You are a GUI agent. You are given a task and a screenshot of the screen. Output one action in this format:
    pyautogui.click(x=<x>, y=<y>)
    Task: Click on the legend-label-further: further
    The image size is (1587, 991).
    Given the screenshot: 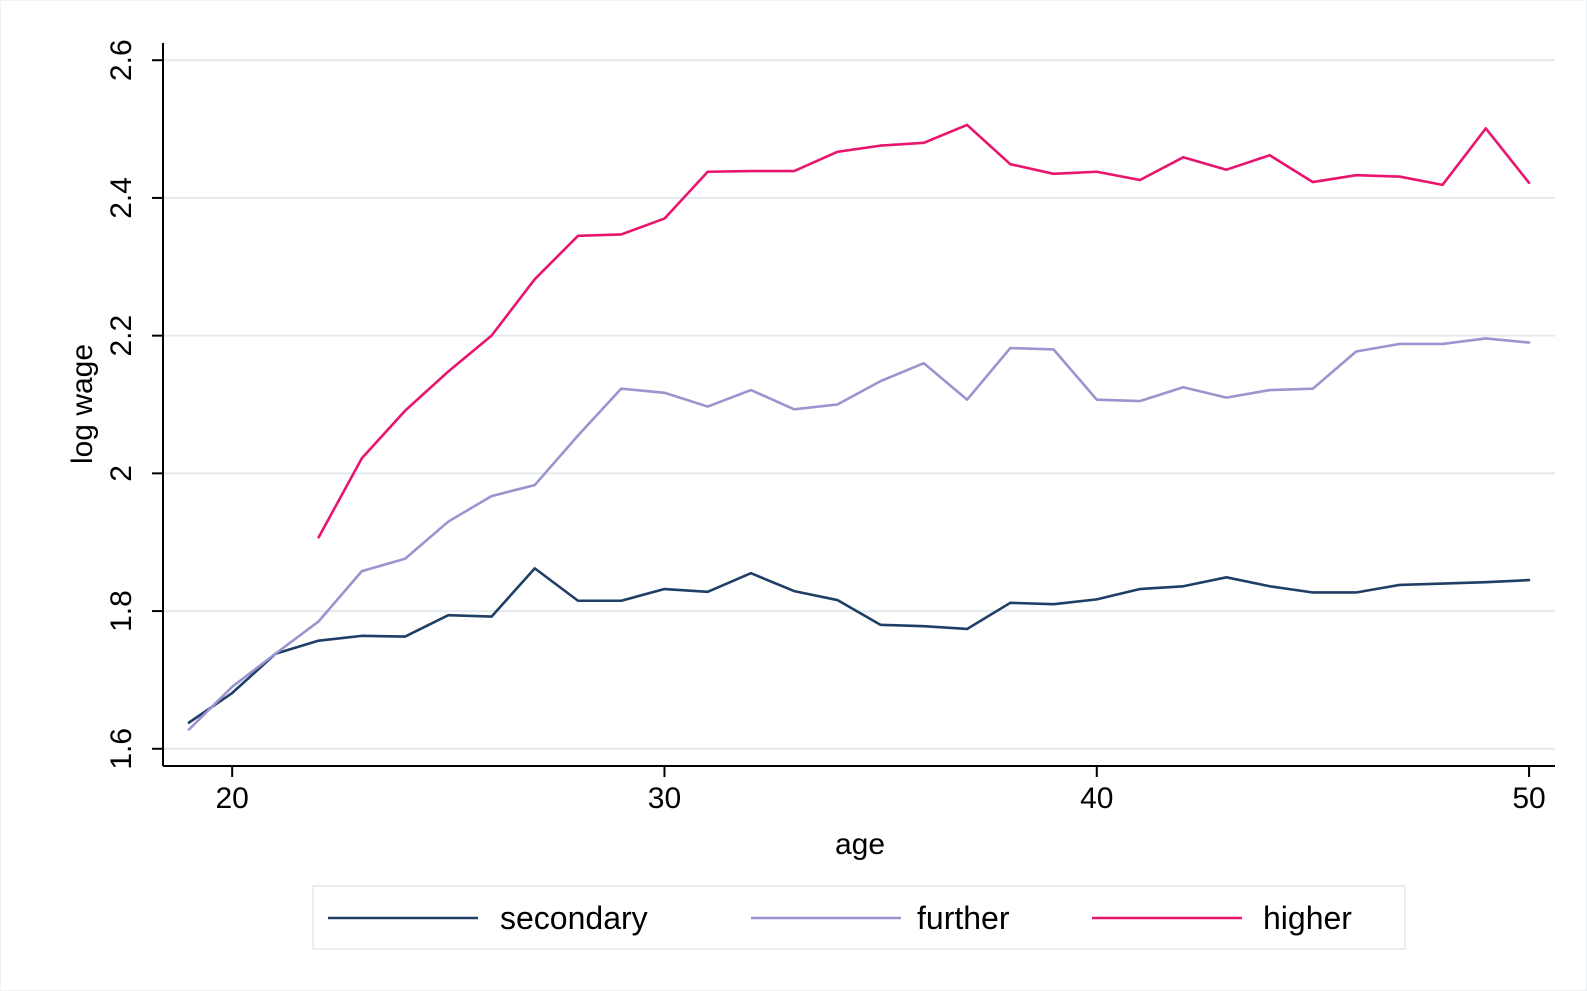 What is the action you would take?
    pyautogui.click(x=963, y=918)
    